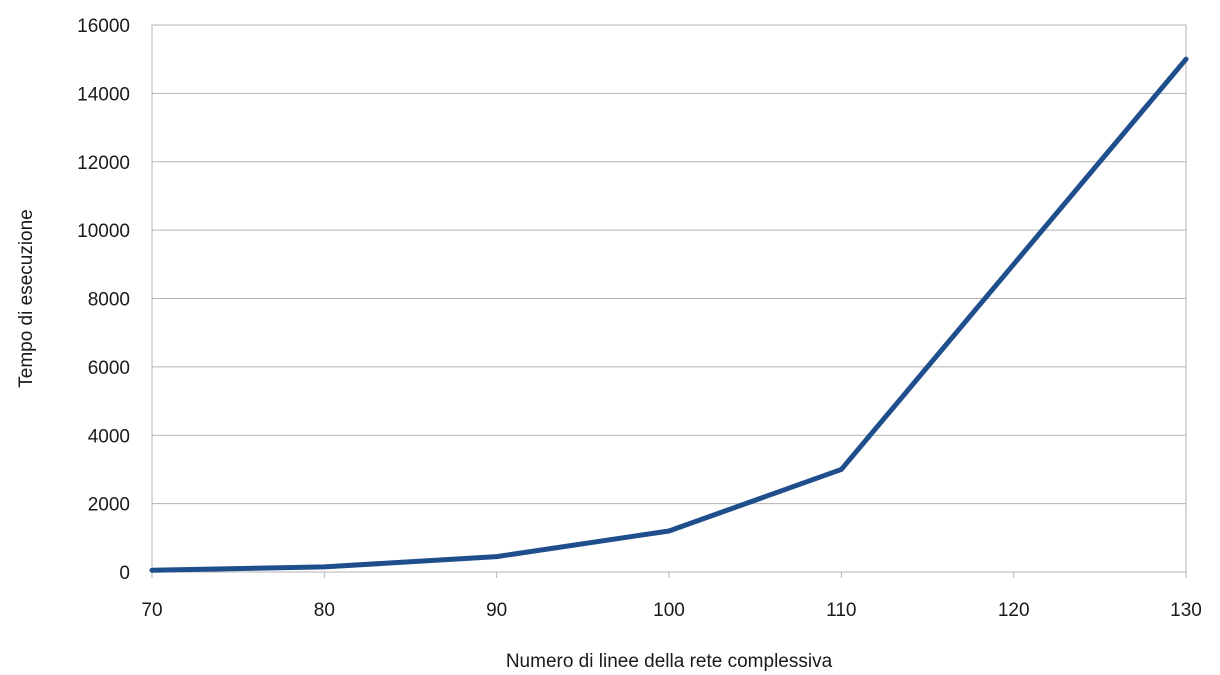 The height and width of the screenshot is (675, 1220). What do you see at coordinates (109, 436) in the screenshot?
I see `y-tick-label: 4000` at bounding box center [109, 436].